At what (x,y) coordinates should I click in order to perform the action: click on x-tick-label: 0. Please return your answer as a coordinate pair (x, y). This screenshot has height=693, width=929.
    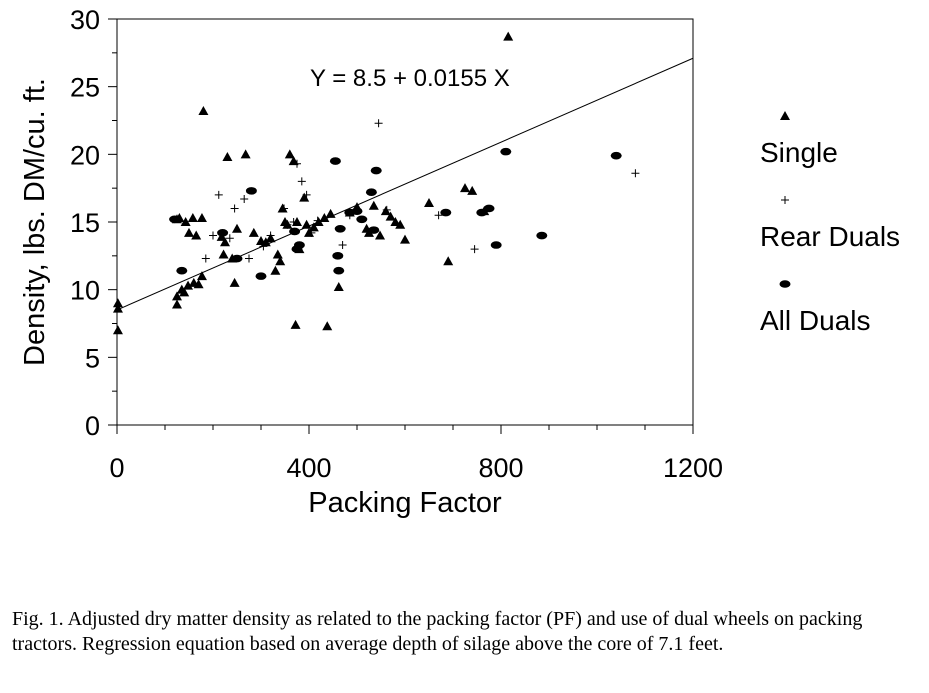
    Looking at the image, I should click on (116, 468).